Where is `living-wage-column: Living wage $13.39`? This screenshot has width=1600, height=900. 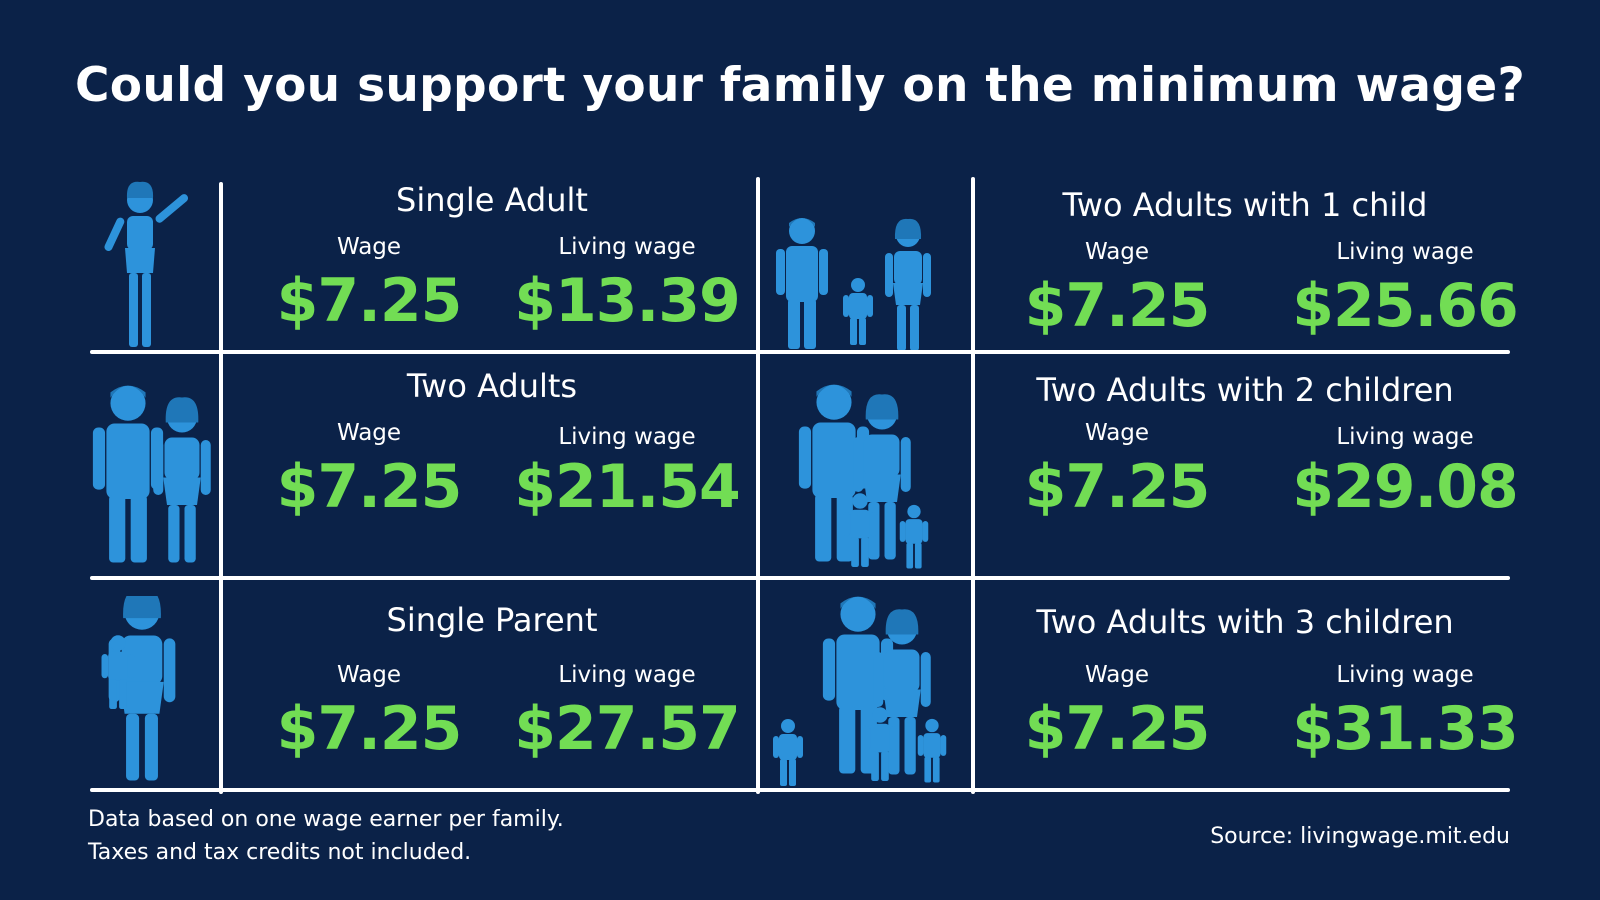
living-wage-column: Living wage $13.39 is located at coordinates (627, 285).